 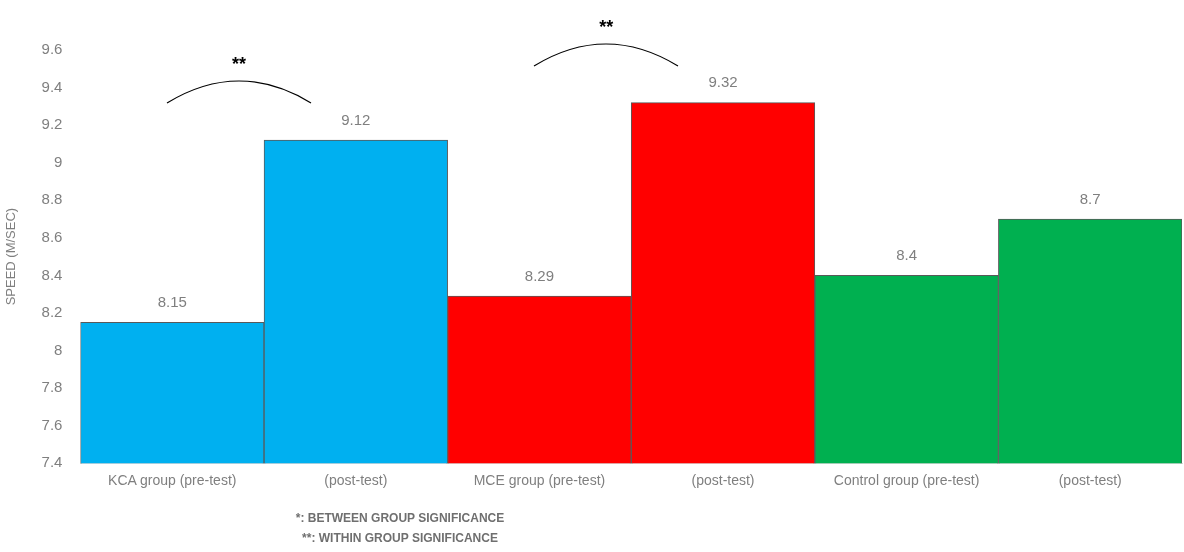 What do you see at coordinates (356, 119) in the screenshot?
I see `data-label: 9.12` at bounding box center [356, 119].